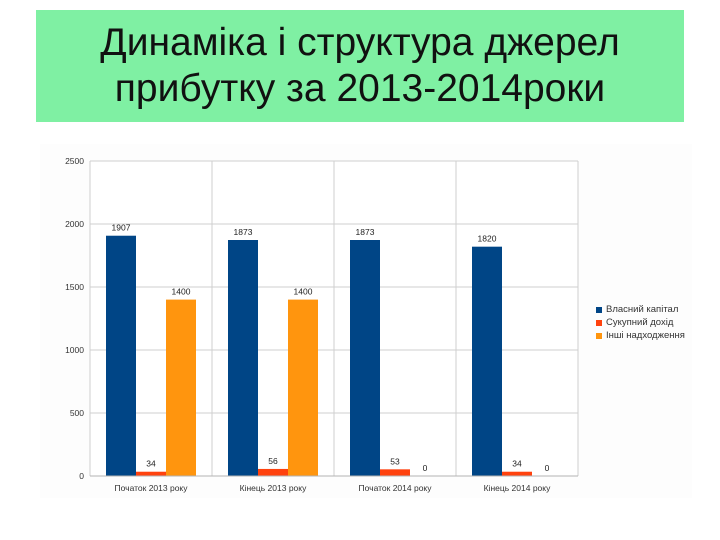 Image resolution: width=720 pixels, height=540 pixels. I want to click on data-label: 56, so click(273, 461).